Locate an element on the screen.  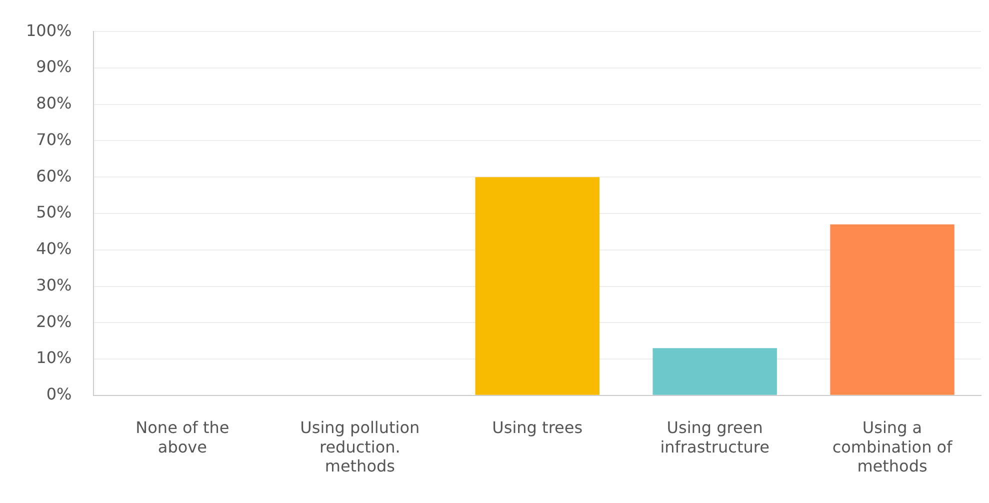
y-tick-label: 20% is located at coordinates (54, 321).